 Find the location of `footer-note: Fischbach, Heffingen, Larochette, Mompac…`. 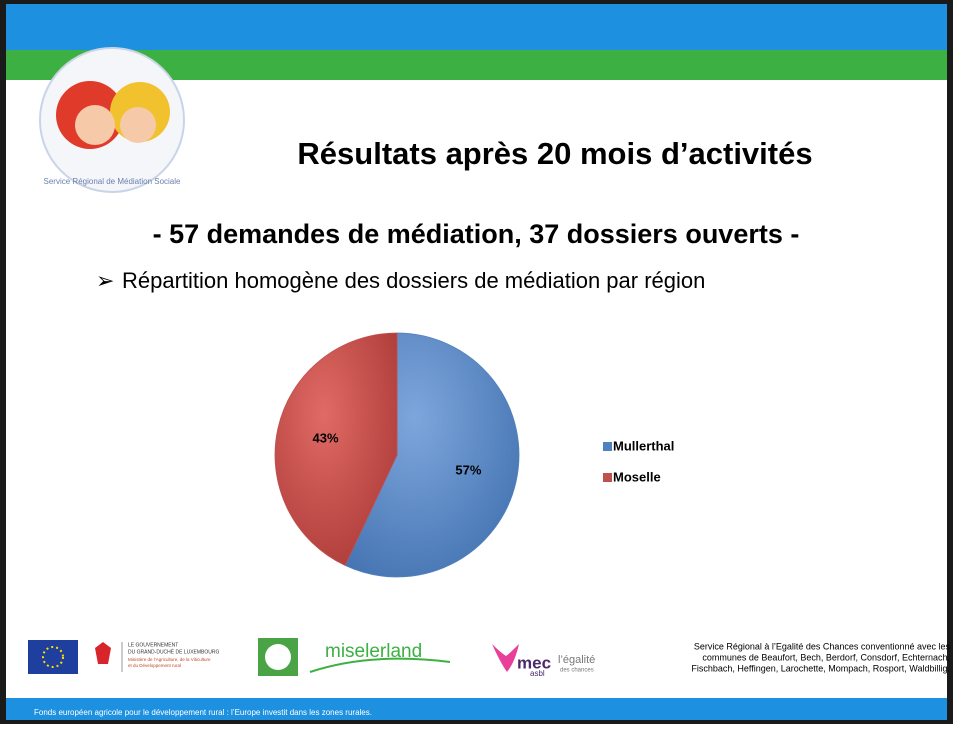

footer-note: Fischbach, Heffingen, Larochette, Mompac… is located at coordinates (820, 668).